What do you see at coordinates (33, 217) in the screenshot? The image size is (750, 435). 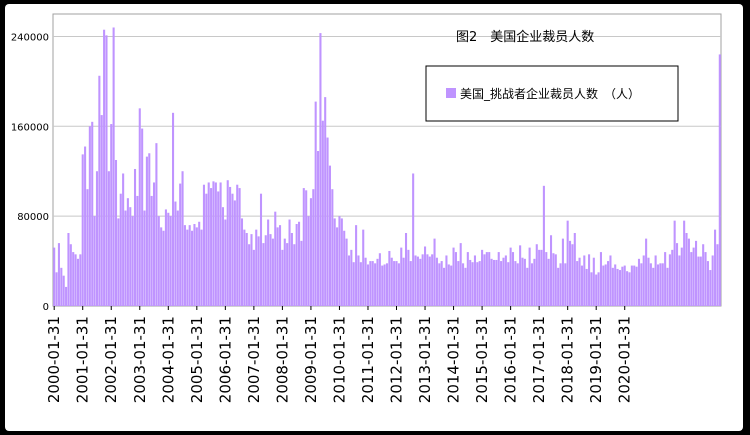 I see `y-tick-label: 80000` at bounding box center [33, 217].